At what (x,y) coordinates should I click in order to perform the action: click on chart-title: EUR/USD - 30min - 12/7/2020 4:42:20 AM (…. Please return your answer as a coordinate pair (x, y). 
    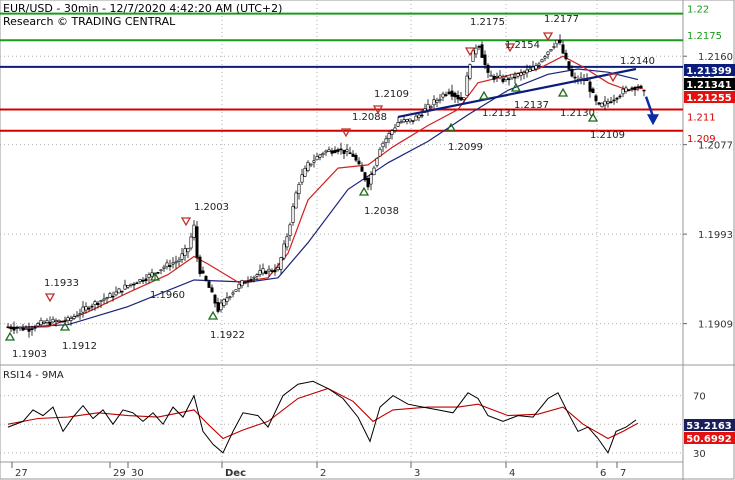
    Looking at the image, I should click on (143, 8).